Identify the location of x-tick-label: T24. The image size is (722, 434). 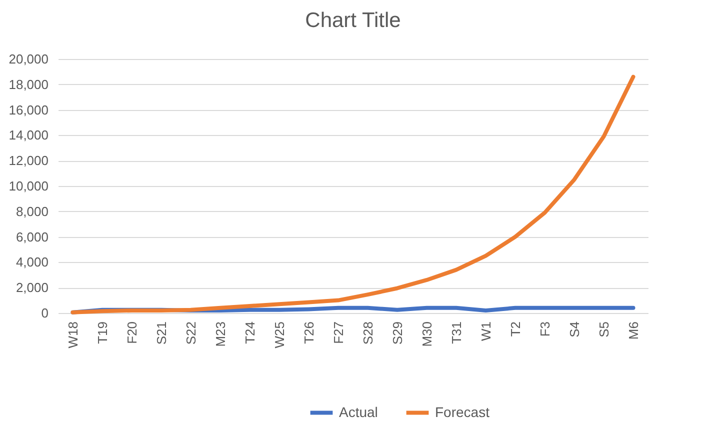
(250, 333).